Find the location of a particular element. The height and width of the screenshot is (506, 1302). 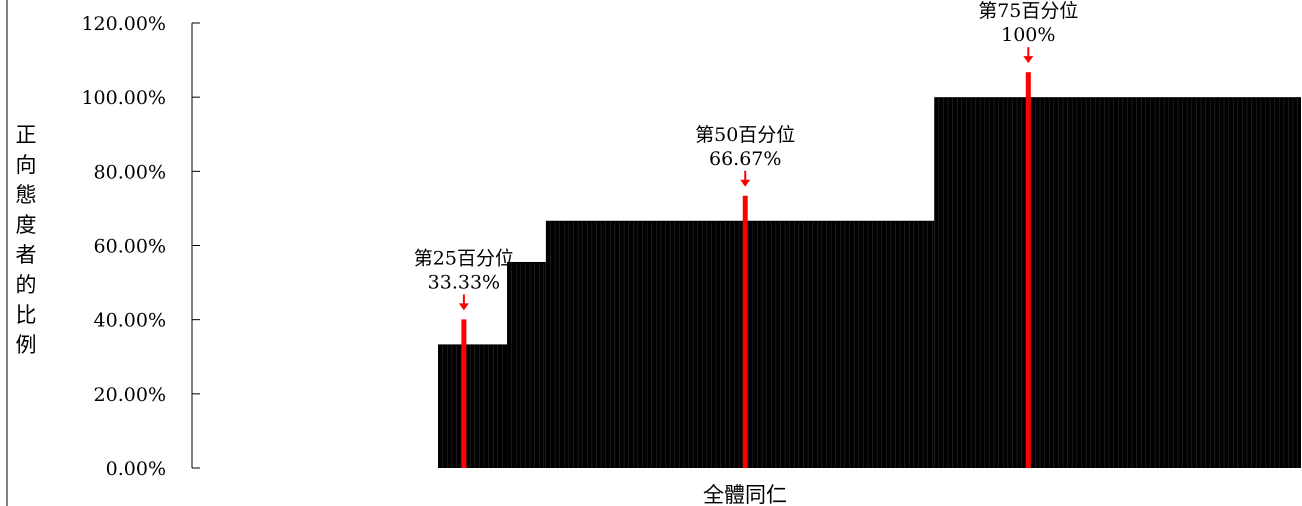

percentile-value-label: 100% is located at coordinates (1028, 35).